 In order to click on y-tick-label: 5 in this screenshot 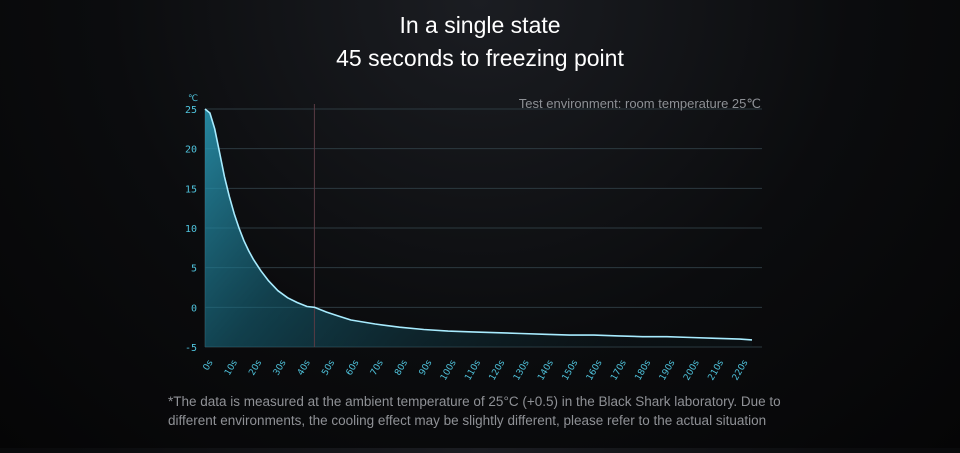, I will do `click(194, 269)`.